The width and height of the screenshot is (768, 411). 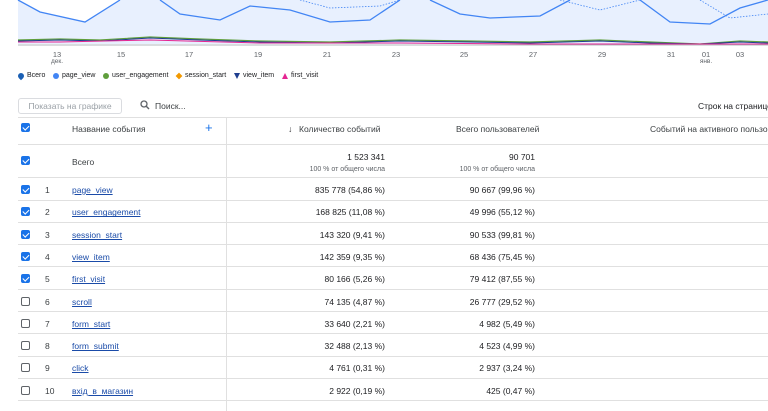 I want to click on x-tick-label: 23, so click(x=396, y=54).